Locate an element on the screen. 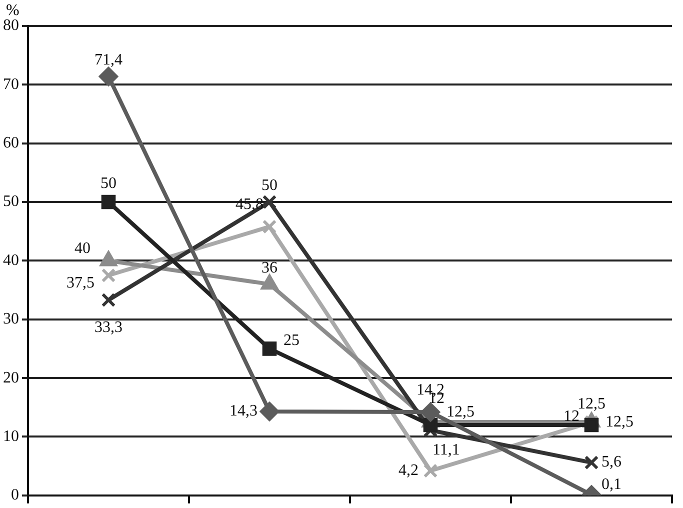 The width and height of the screenshot is (683, 508). data-label: 33,3 is located at coordinates (108, 327).